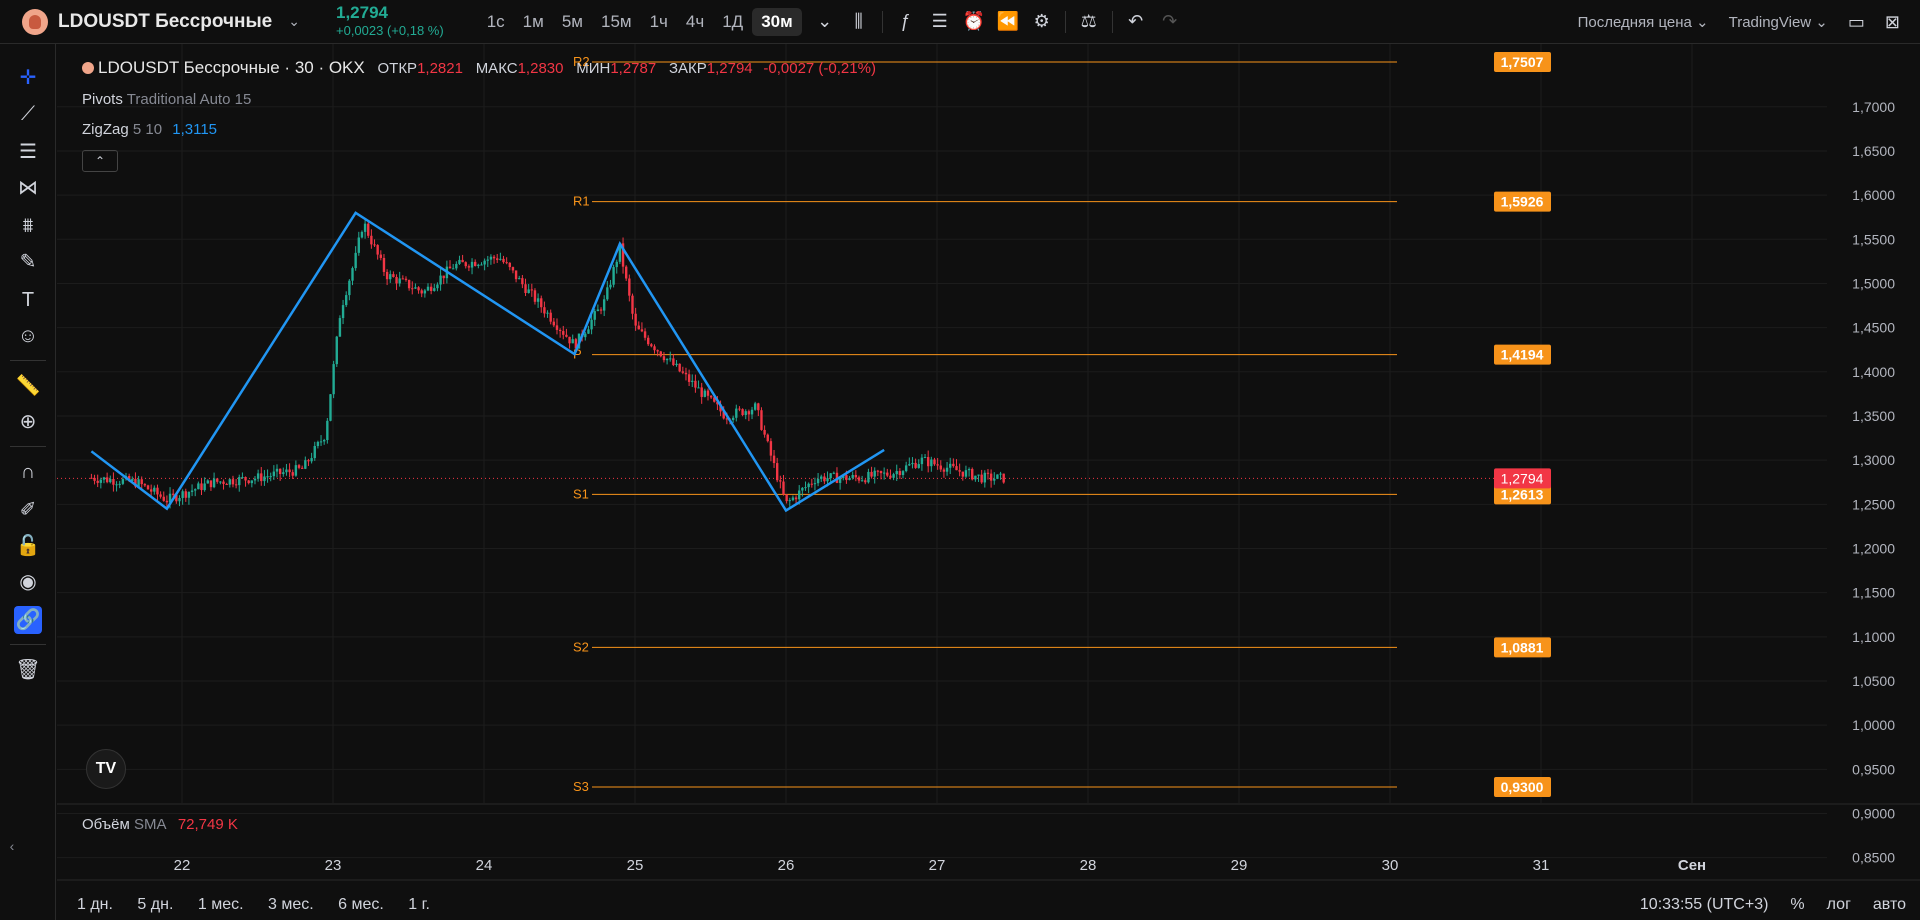 The width and height of the screenshot is (1920, 920). What do you see at coordinates (28, 510) in the screenshot?
I see `lock-pencil-icon: ✐` at bounding box center [28, 510].